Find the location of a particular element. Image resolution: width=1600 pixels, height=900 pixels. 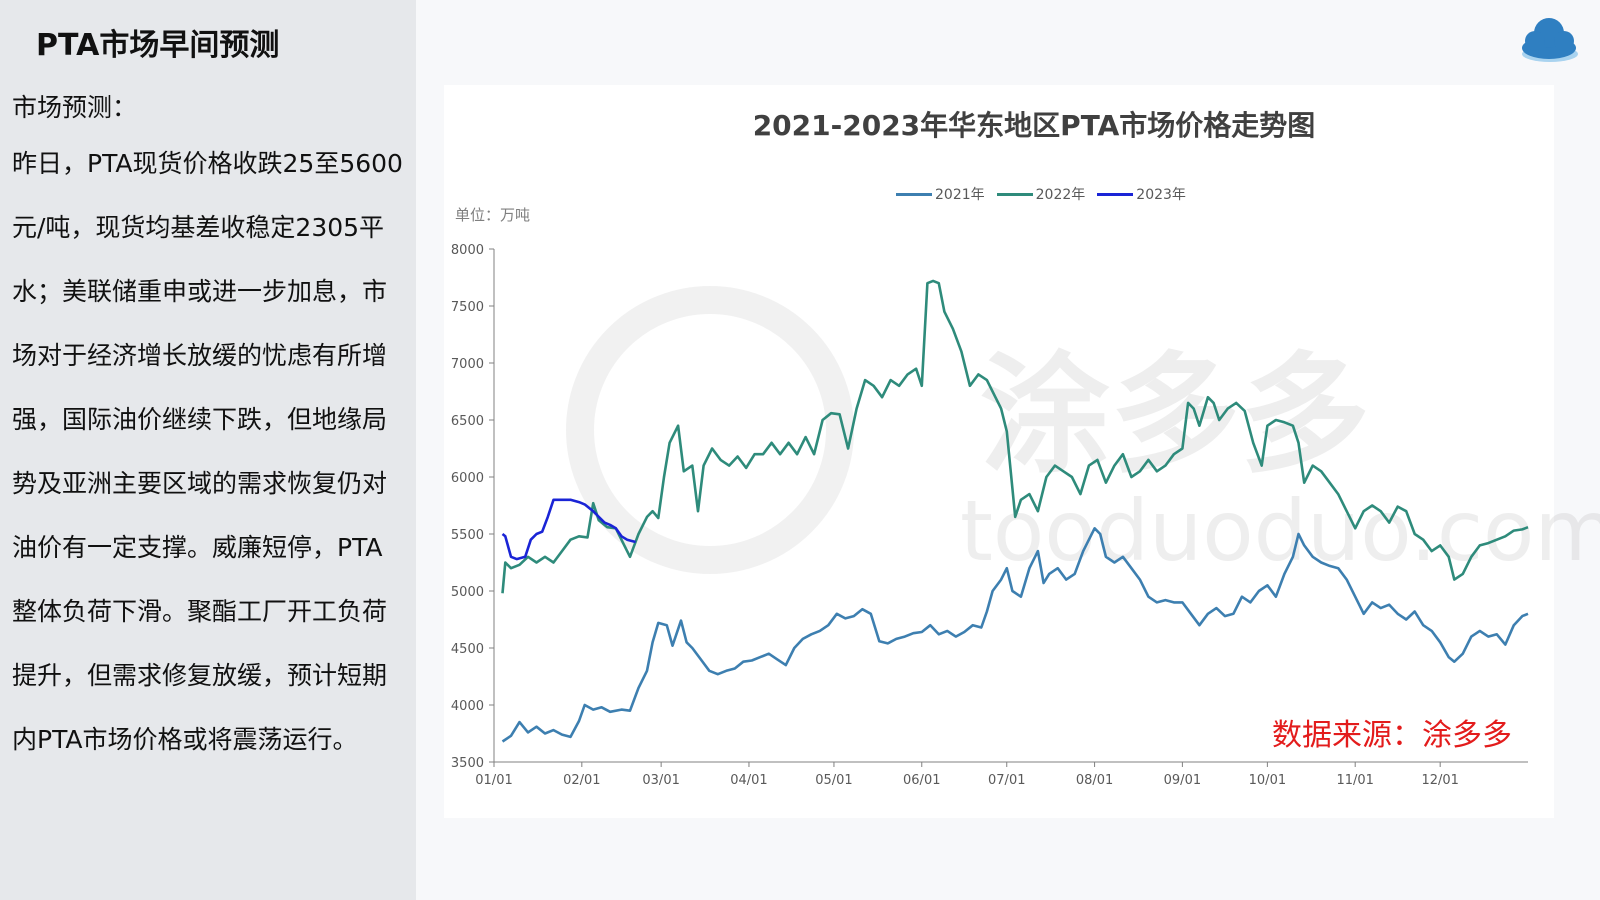

x-tick-label: 10/01 is located at coordinates (1267, 780).